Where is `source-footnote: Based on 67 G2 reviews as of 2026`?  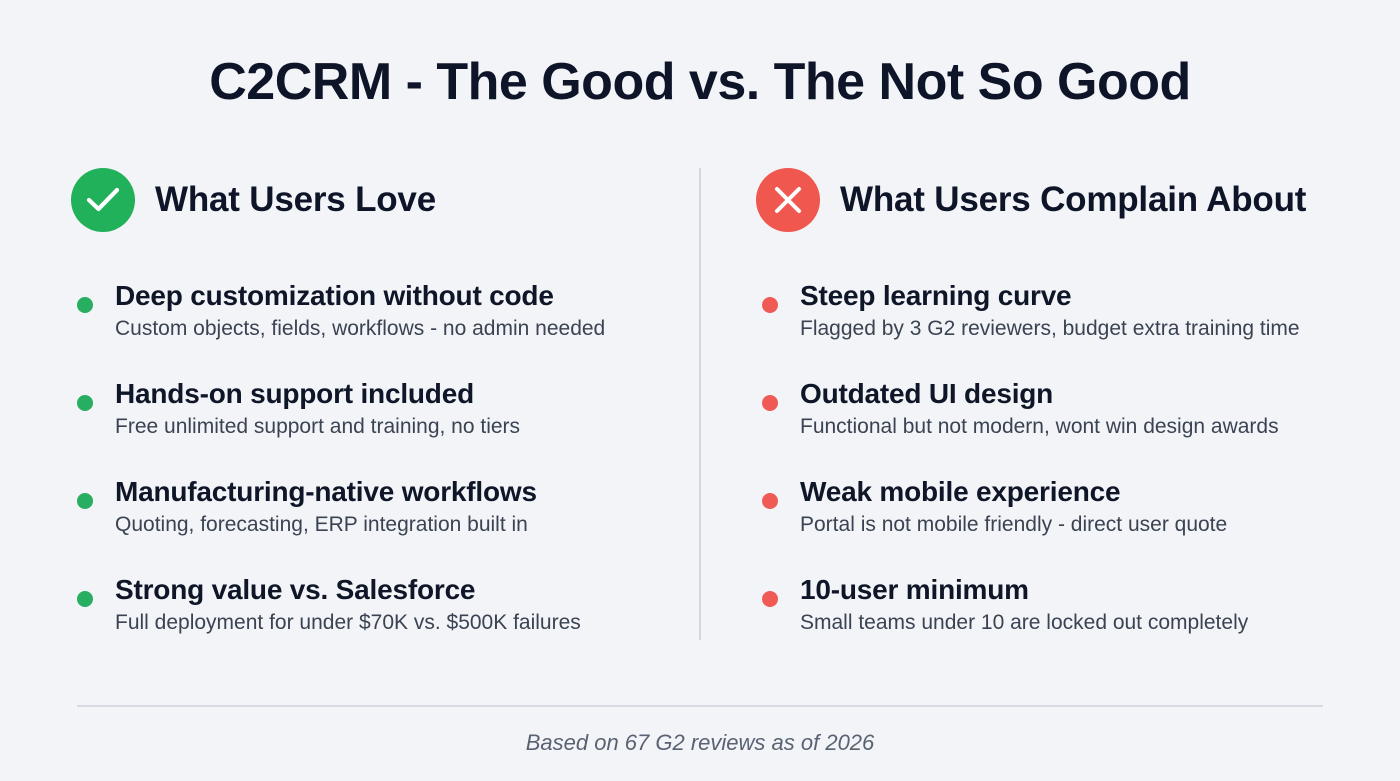
source-footnote: Based on 67 G2 reviews as of 2026 is located at coordinates (700, 742).